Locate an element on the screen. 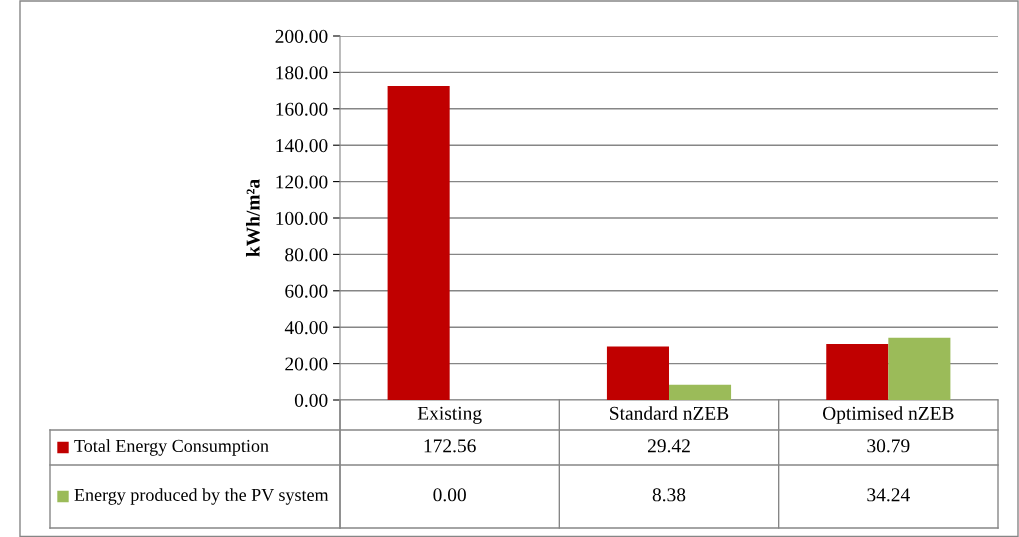 The width and height of the screenshot is (1019, 537). y-tick-label: 0.00 is located at coordinates (311, 400).